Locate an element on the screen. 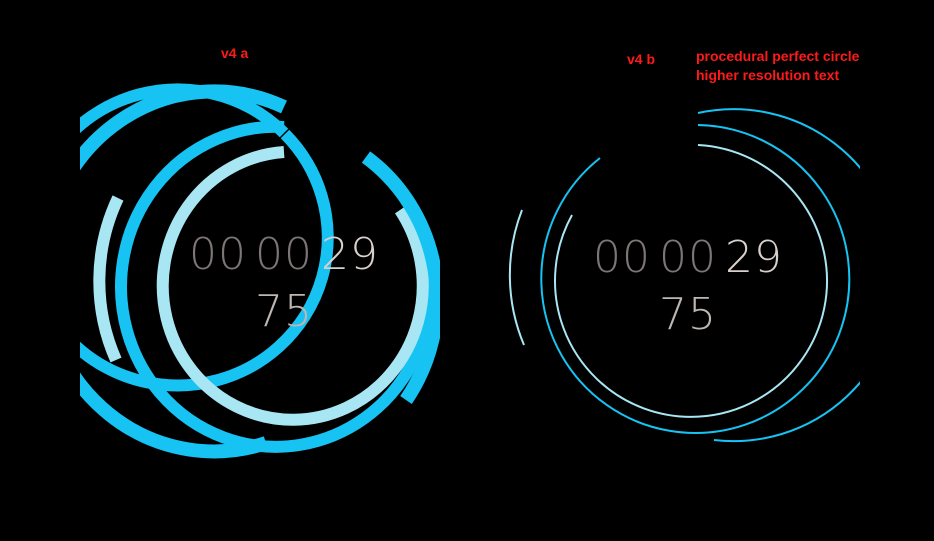  hundredths-readout-a: 75 is located at coordinates (284, 312).